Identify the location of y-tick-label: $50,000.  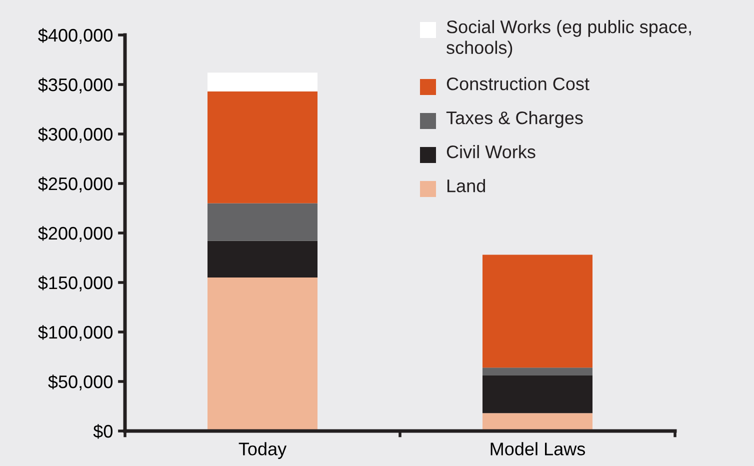
(80, 382).